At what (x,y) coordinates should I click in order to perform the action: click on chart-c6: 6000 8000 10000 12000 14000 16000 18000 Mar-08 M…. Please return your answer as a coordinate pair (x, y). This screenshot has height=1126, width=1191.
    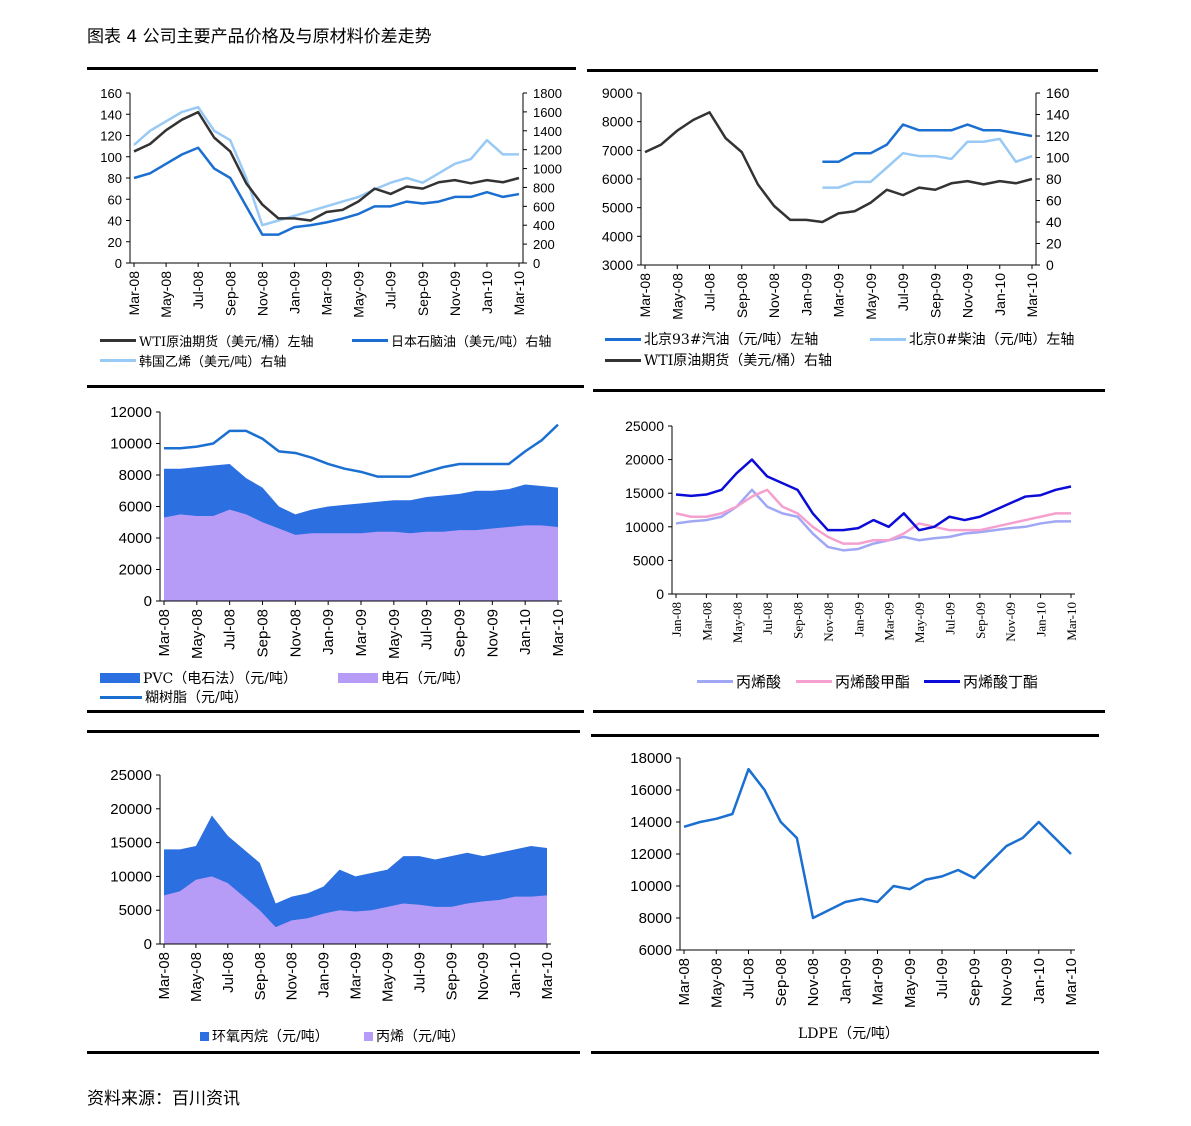
    Looking at the image, I should click on (855, 879).